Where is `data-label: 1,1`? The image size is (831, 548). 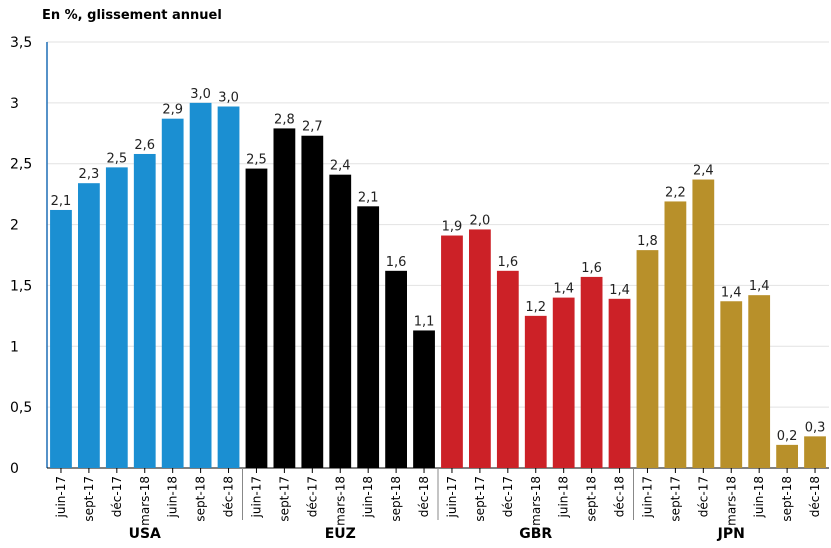 data-label: 1,1 is located at coordinates (424, 321).